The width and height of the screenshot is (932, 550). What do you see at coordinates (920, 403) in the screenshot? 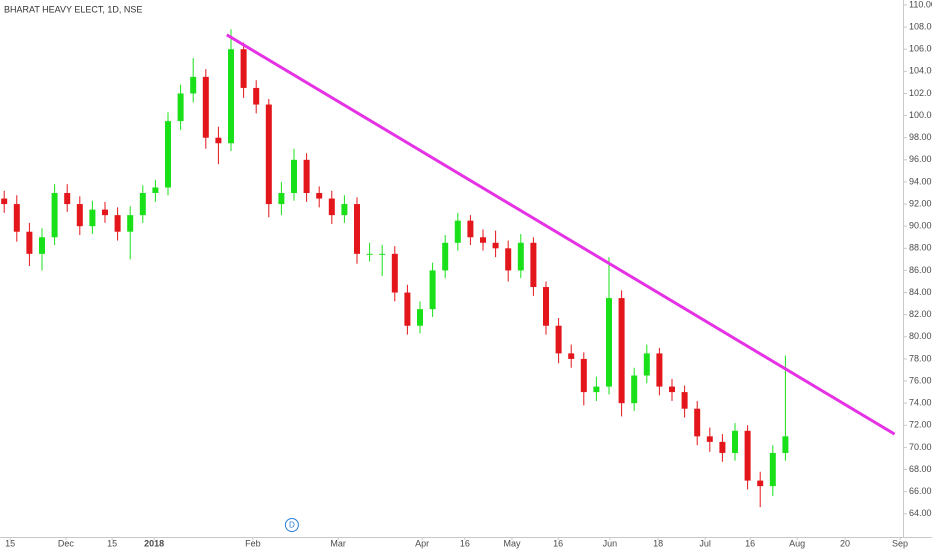
I see `y-tick-label: 74.00` at bounding box center [920, 403].